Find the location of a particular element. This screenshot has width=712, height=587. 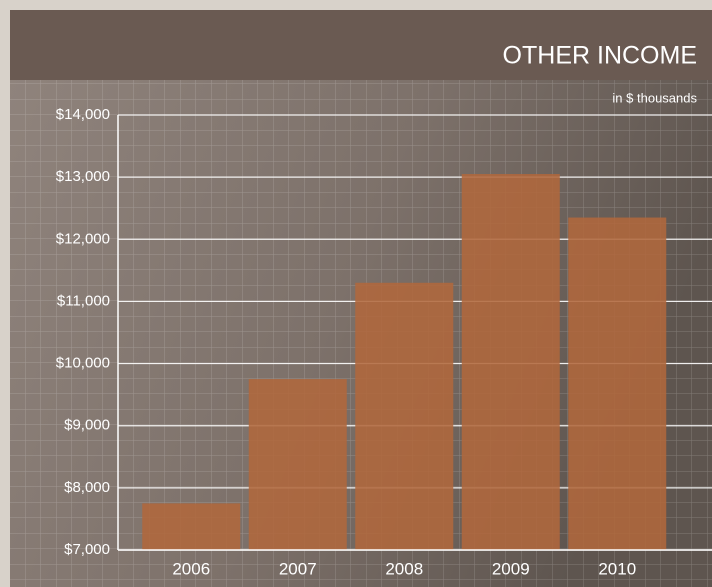

y-tick-label: $12,000 is located at coordinates (83, 238).